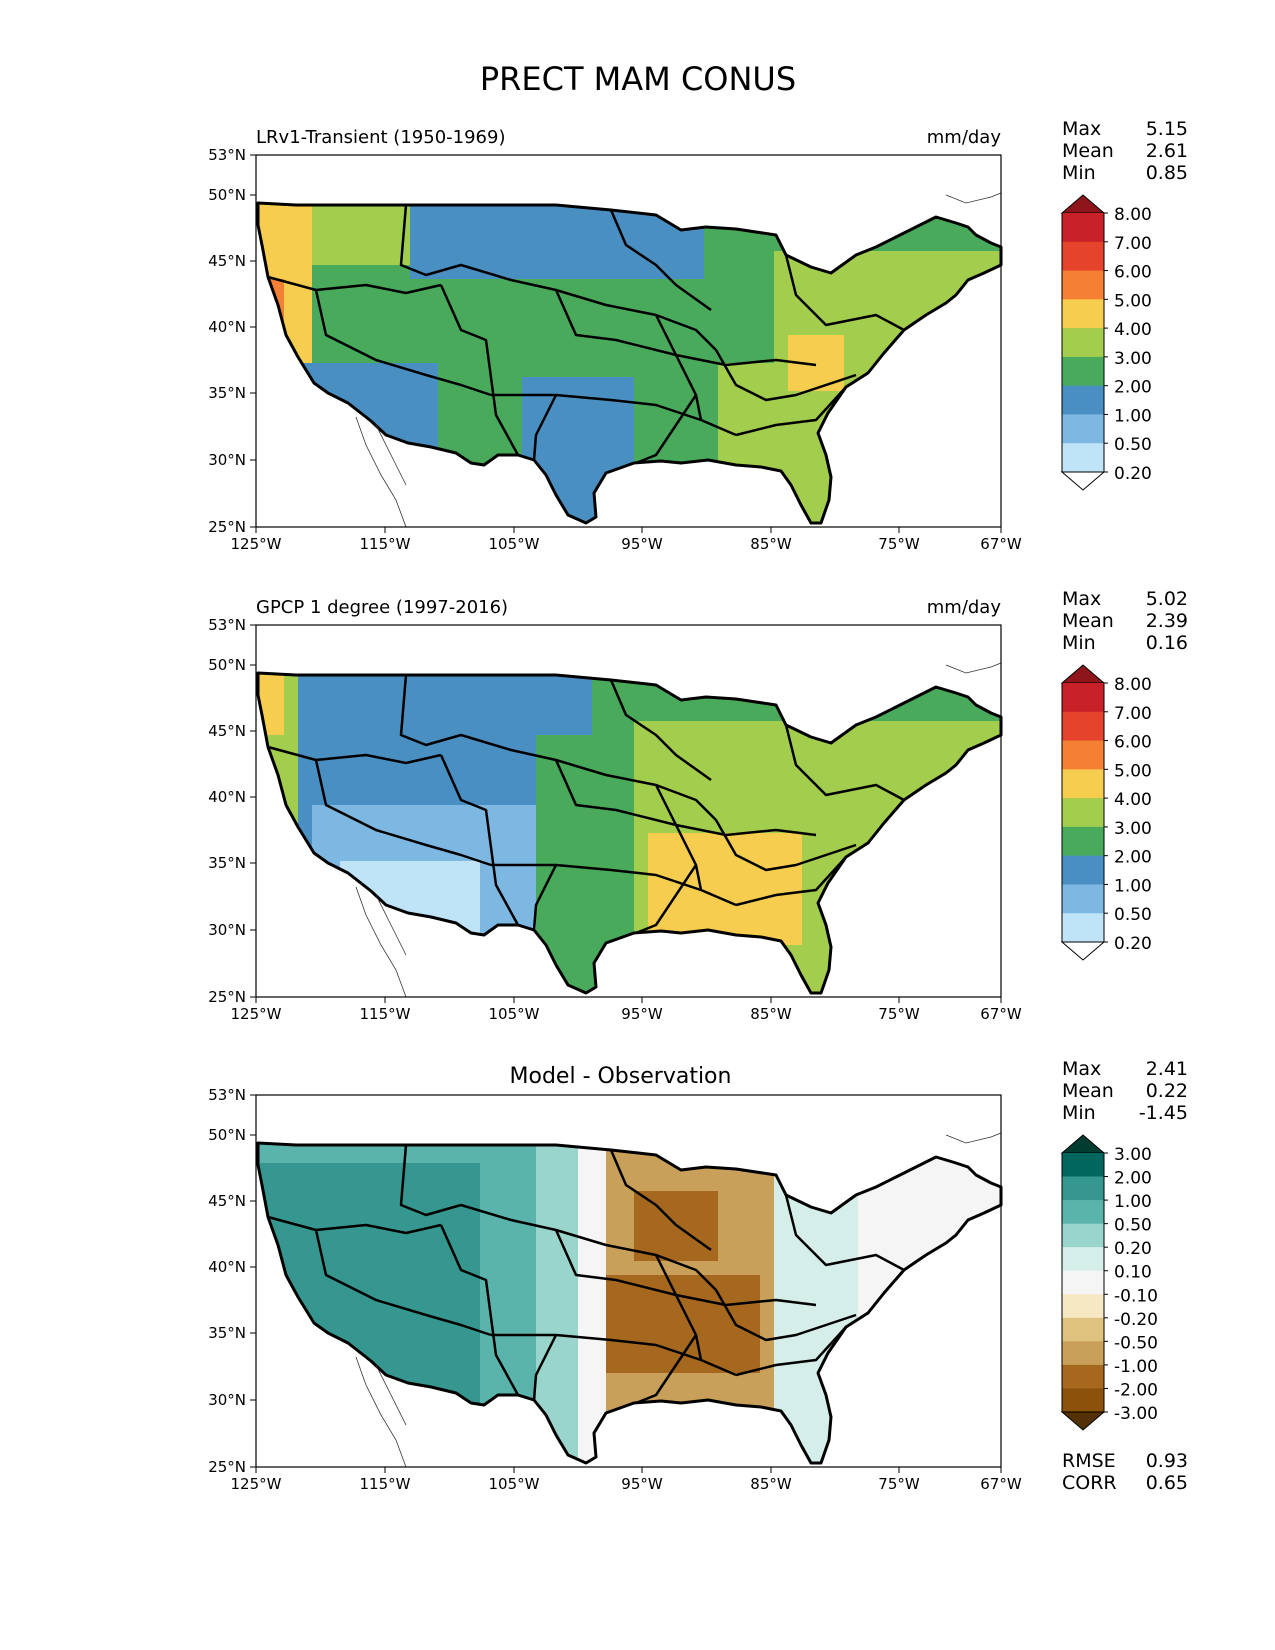 Image resolution: width=1275 pixels, height=1650 pixels. What do you see at coordinates (479, 840) in the screenshot?
I see `basin-boundary` at bounding box center [479, 840].